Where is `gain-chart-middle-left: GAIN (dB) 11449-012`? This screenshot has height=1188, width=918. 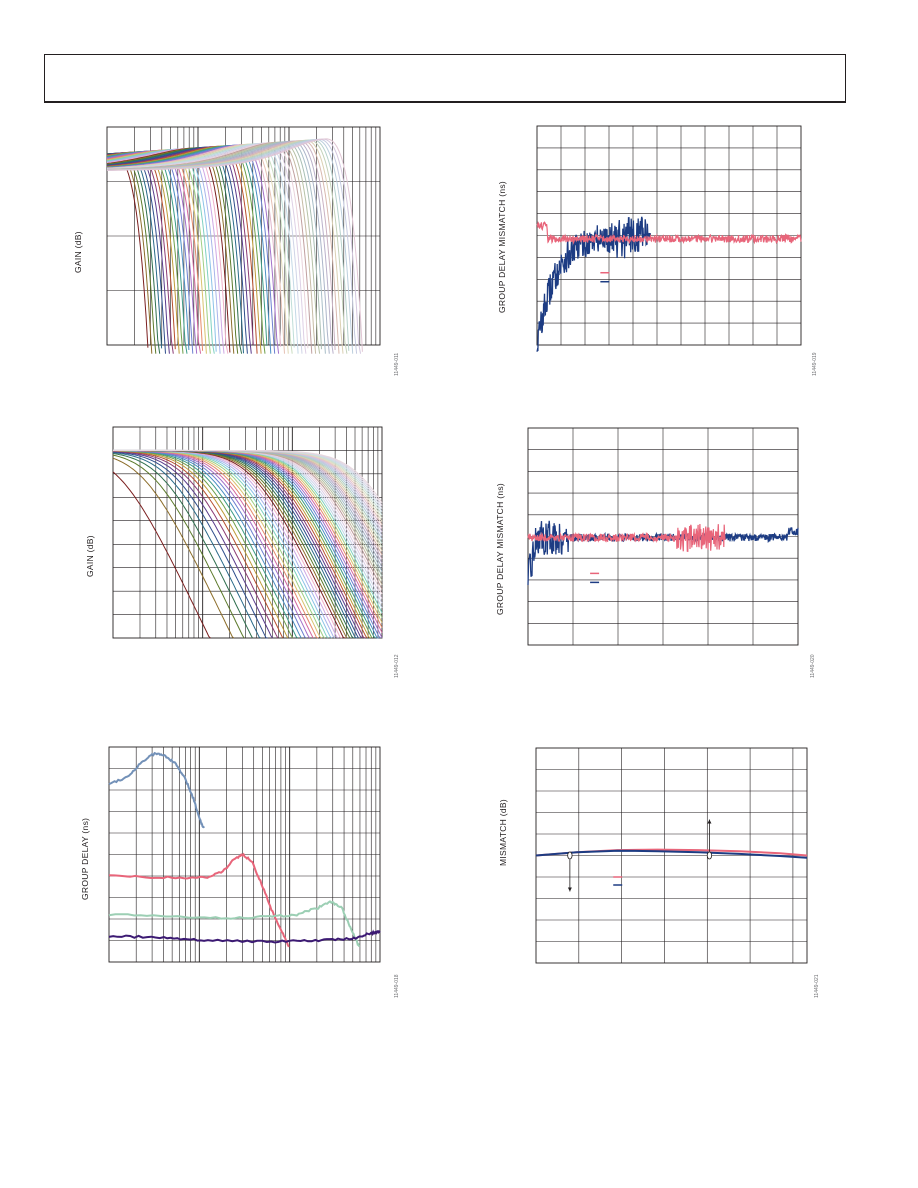 gain-chart-middle-left: GAIN (dB) 11449-012 is located at coordinates (230, 550).